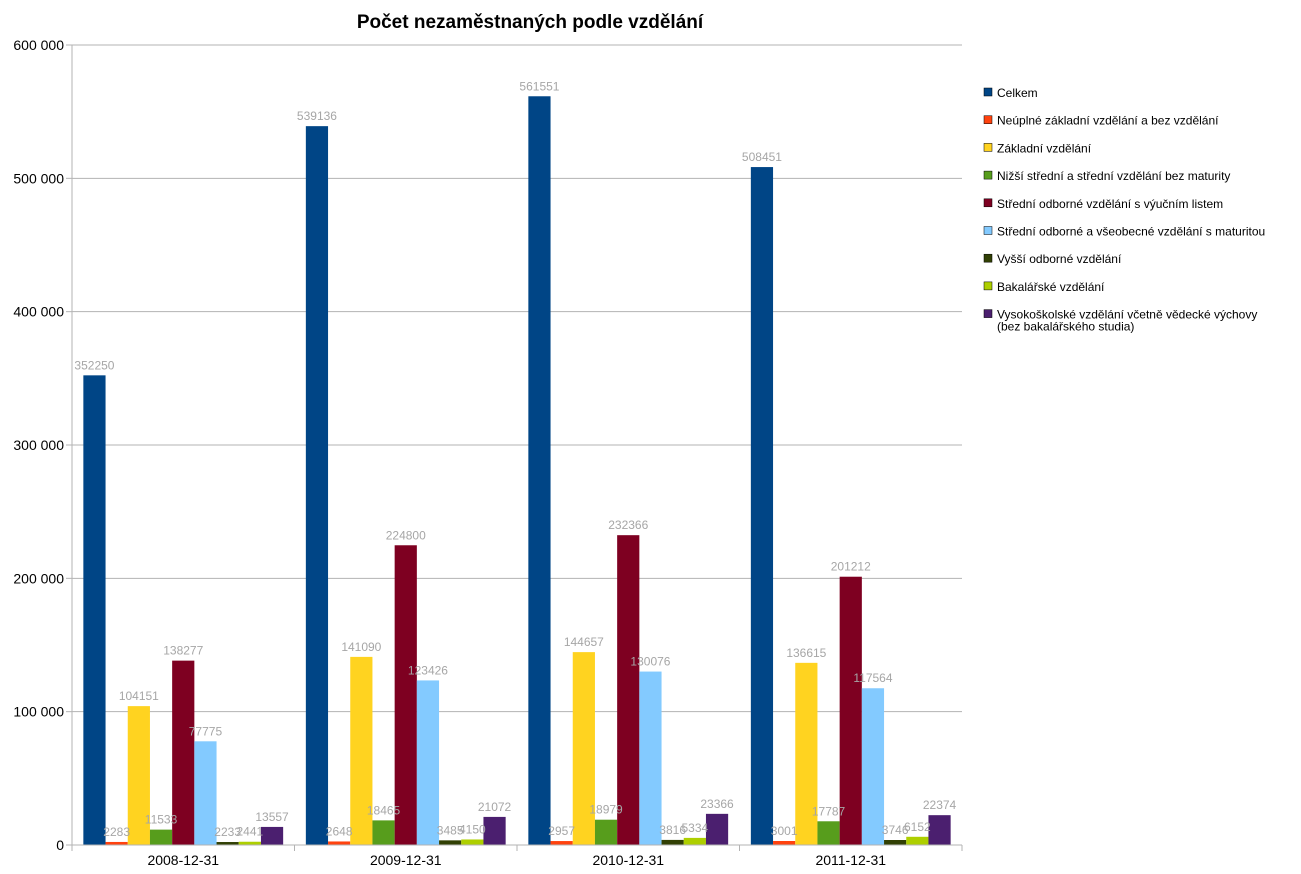 Image resolution: width=1301 pixels, height=874 pixels. What do you see at coordinates (384, 810) in the screenshot?
I see `data-label: 18465` at bounding box center [384, 810].